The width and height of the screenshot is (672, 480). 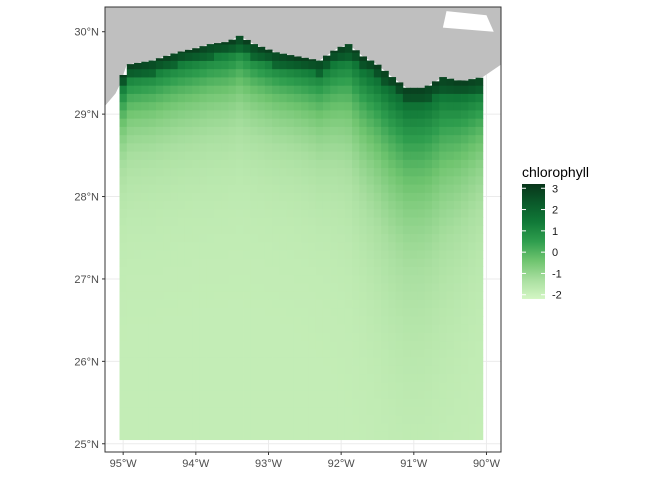 What do you see at coordinates (555, 189) in the screenshot?
I see `legend-tick-label: 3` at bounding box center [555, 189].